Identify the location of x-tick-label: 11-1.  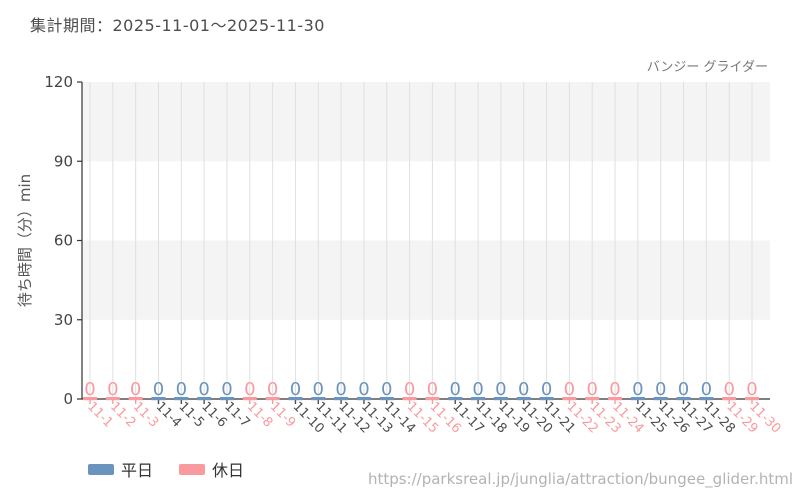
(99, 414).